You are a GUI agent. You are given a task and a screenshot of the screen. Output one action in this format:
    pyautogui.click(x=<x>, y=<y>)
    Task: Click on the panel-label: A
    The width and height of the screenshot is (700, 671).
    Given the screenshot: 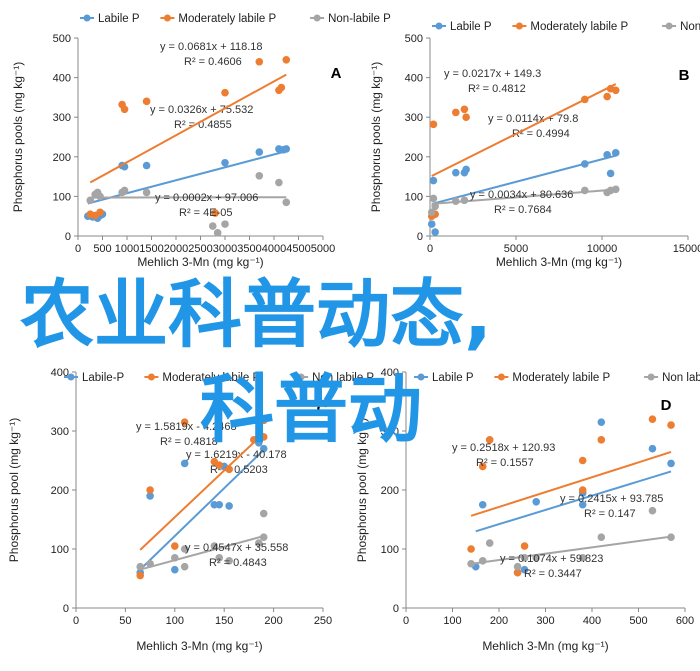 What is the action you would take?
    pyautogui.click(x=336, y=73)
    